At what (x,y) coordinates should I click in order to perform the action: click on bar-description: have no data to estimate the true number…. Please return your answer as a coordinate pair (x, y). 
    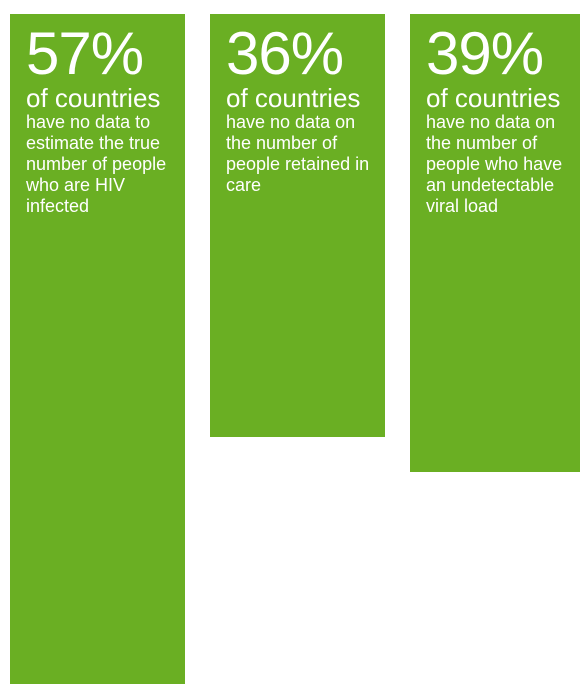
    Looking at the image, I should click on (96, 164).